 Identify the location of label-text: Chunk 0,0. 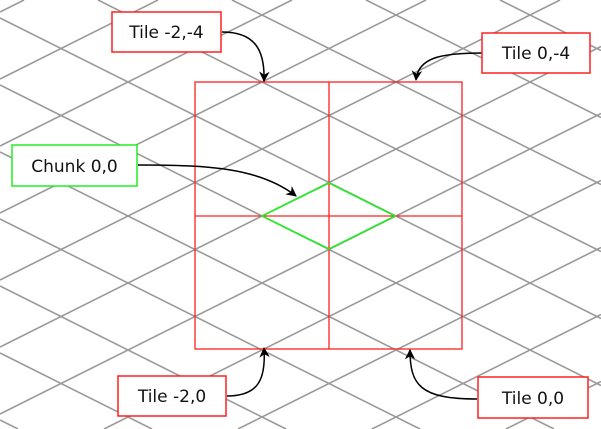
(74, 167).